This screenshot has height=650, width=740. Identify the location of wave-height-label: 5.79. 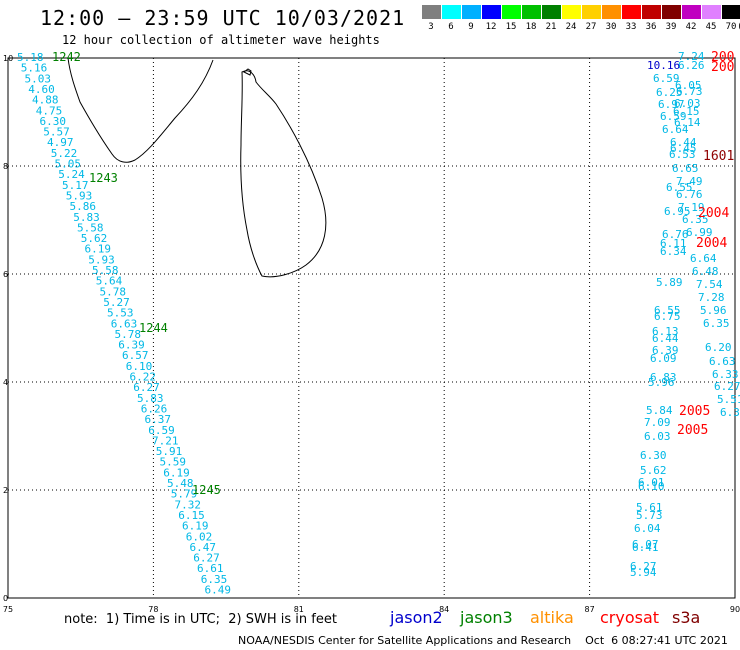
(184, 494).